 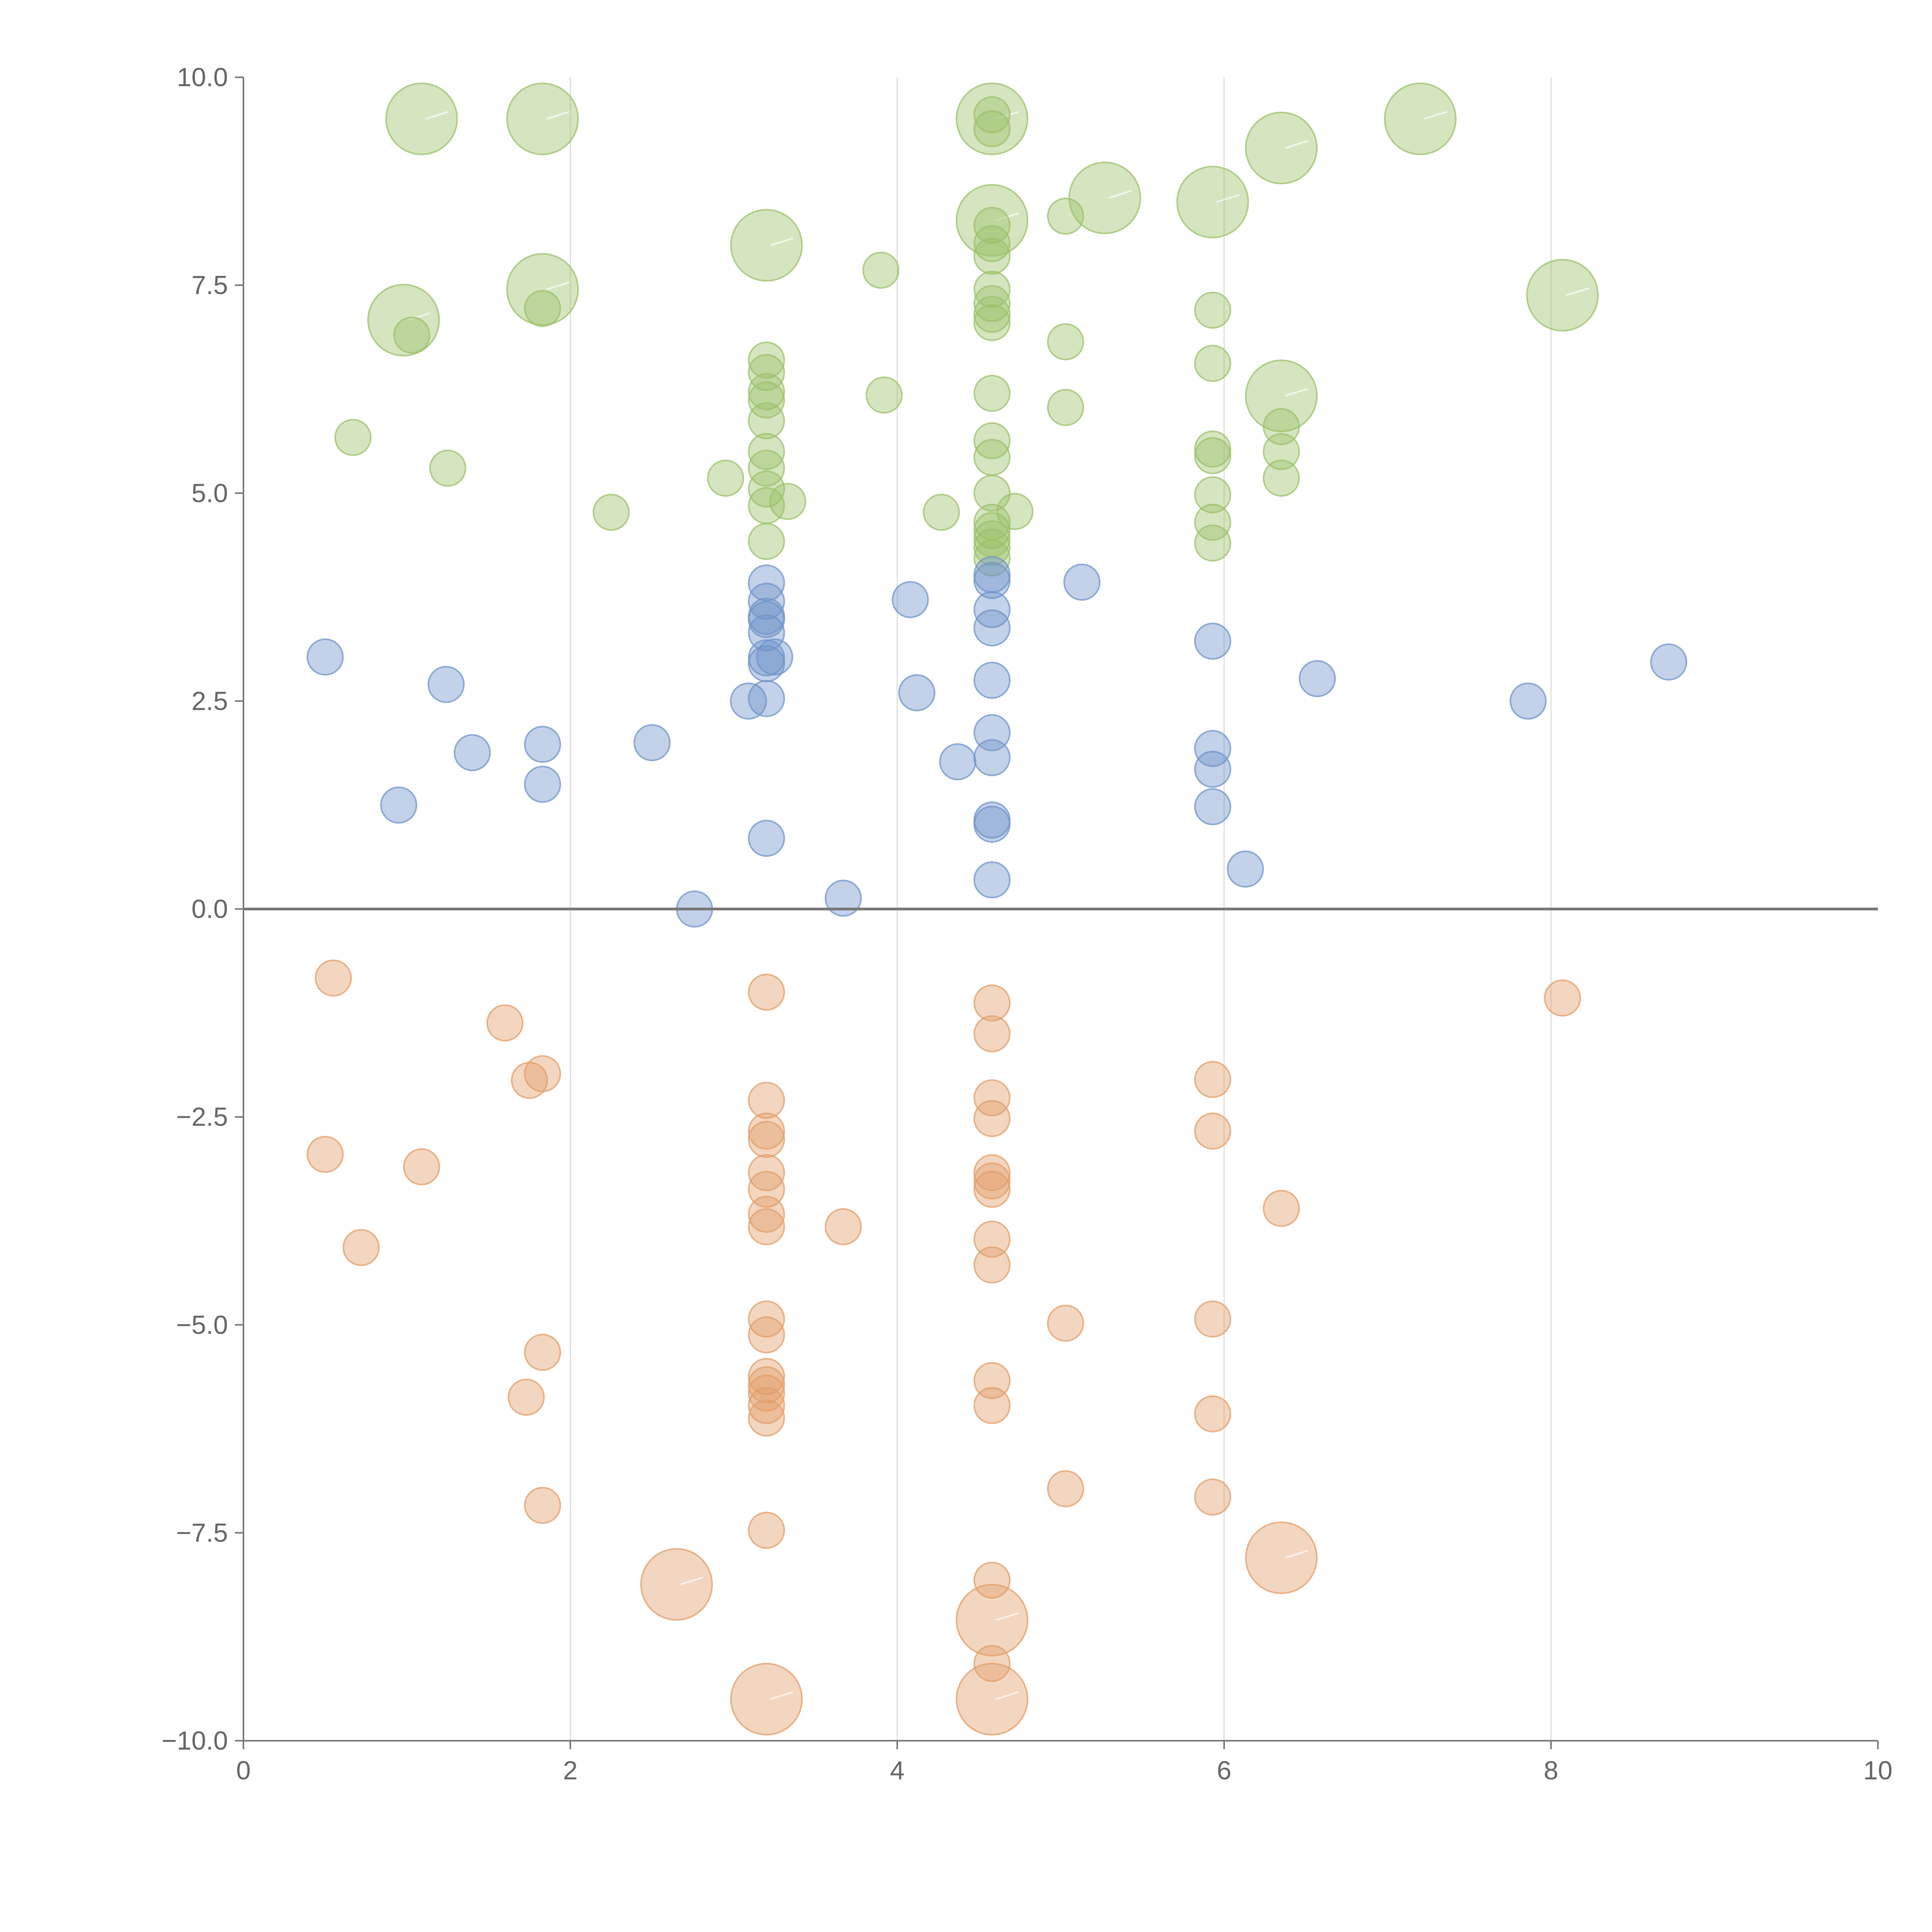 I want to click on x-tick-label: 4, so click(x=898, y=1771).